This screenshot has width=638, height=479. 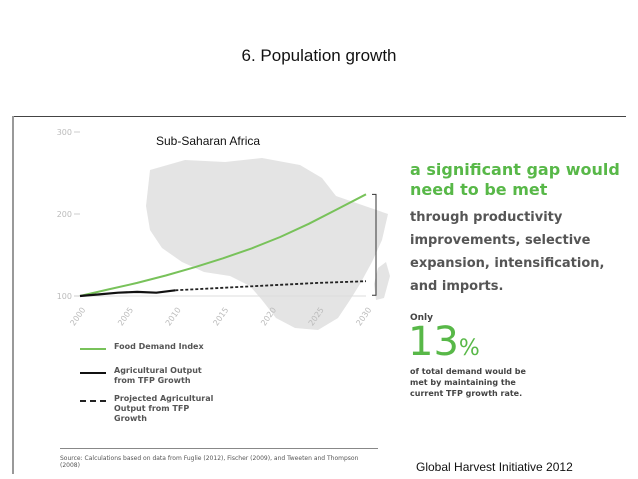 What do you see at coordinates (382, 281) in the screenshot?
I see `madagascar-silhouette` at bounding box center [382, 281].